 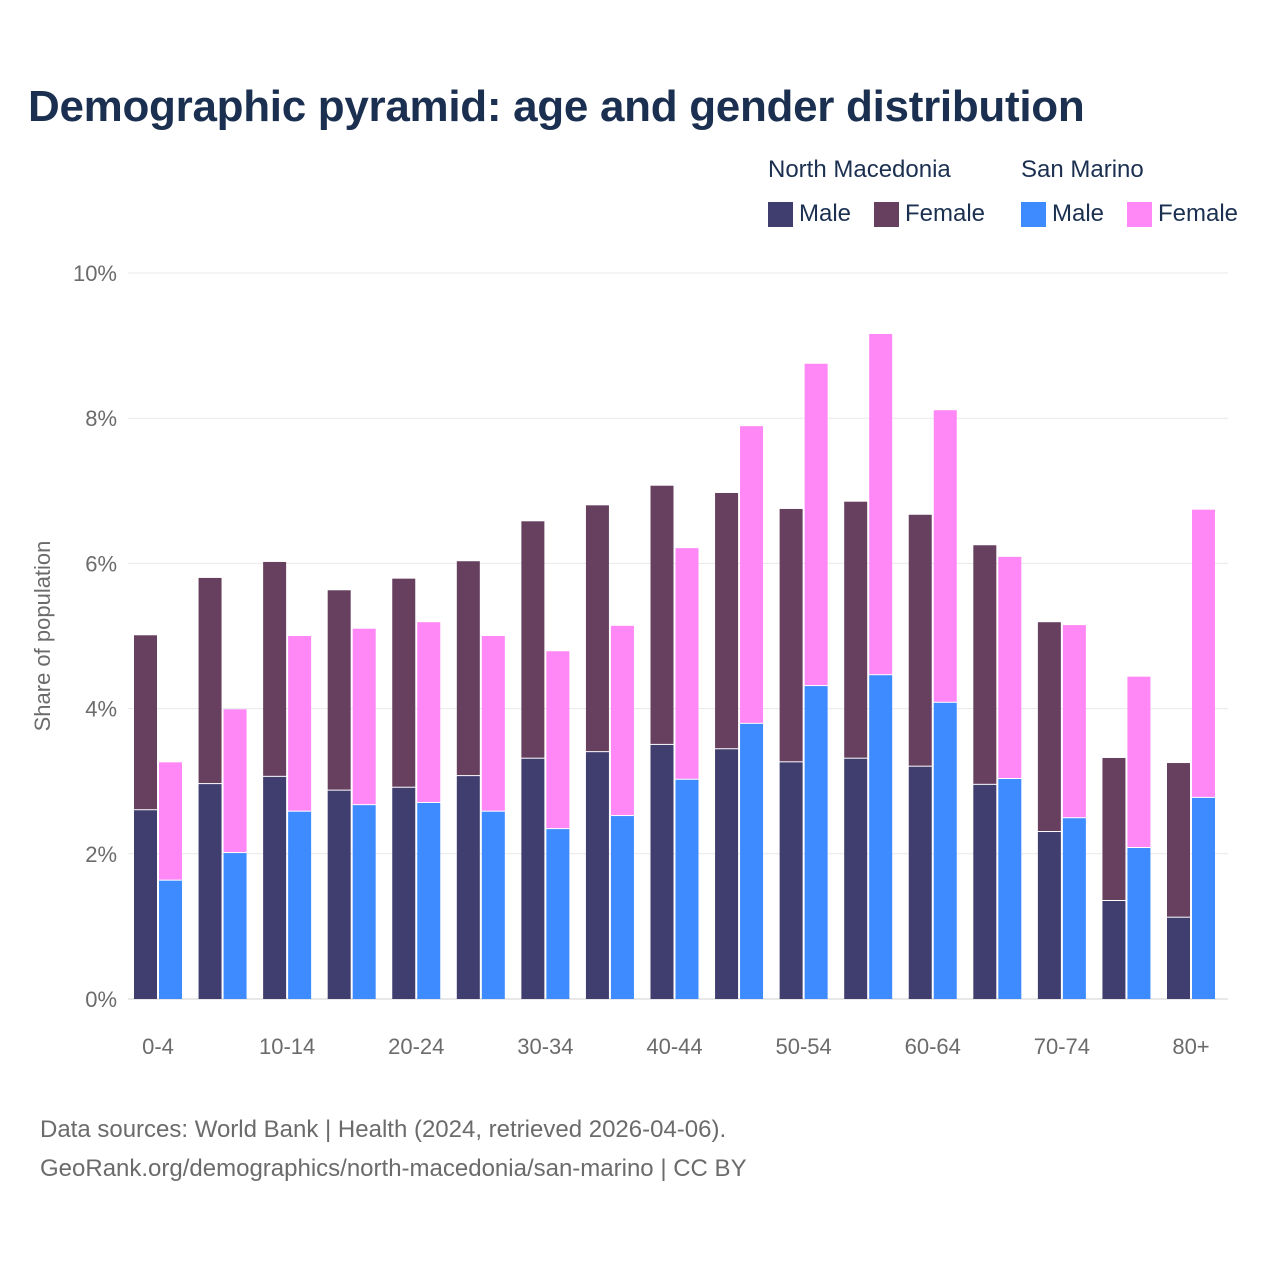 What do you see at coordinates (101, 709) in the screenshot?
I see `y-tick-label: 4%` at bounding box center [101, 709].